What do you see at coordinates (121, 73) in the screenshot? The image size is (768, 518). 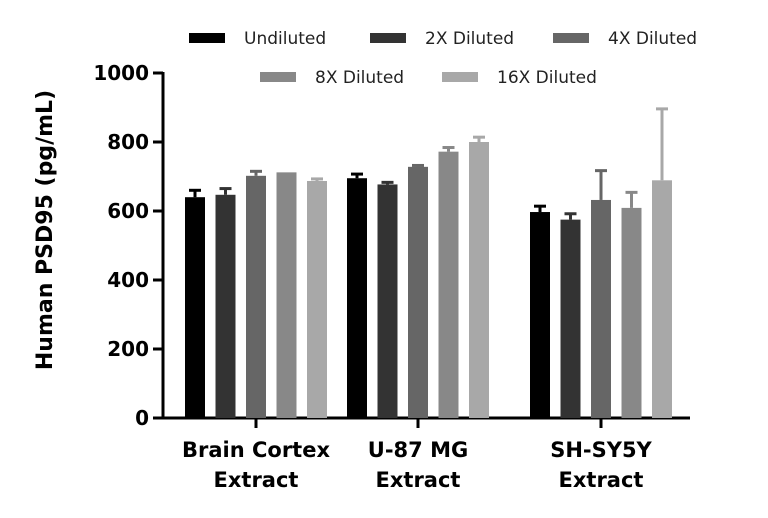 I see `y-tick-label: 1000` at bounding box center [121, 73].